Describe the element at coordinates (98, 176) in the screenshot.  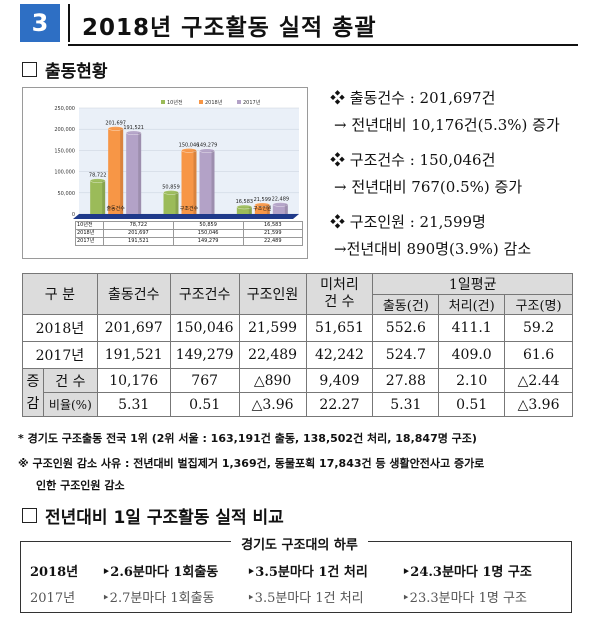
I see `bar-value-label: 78,722` at that location.